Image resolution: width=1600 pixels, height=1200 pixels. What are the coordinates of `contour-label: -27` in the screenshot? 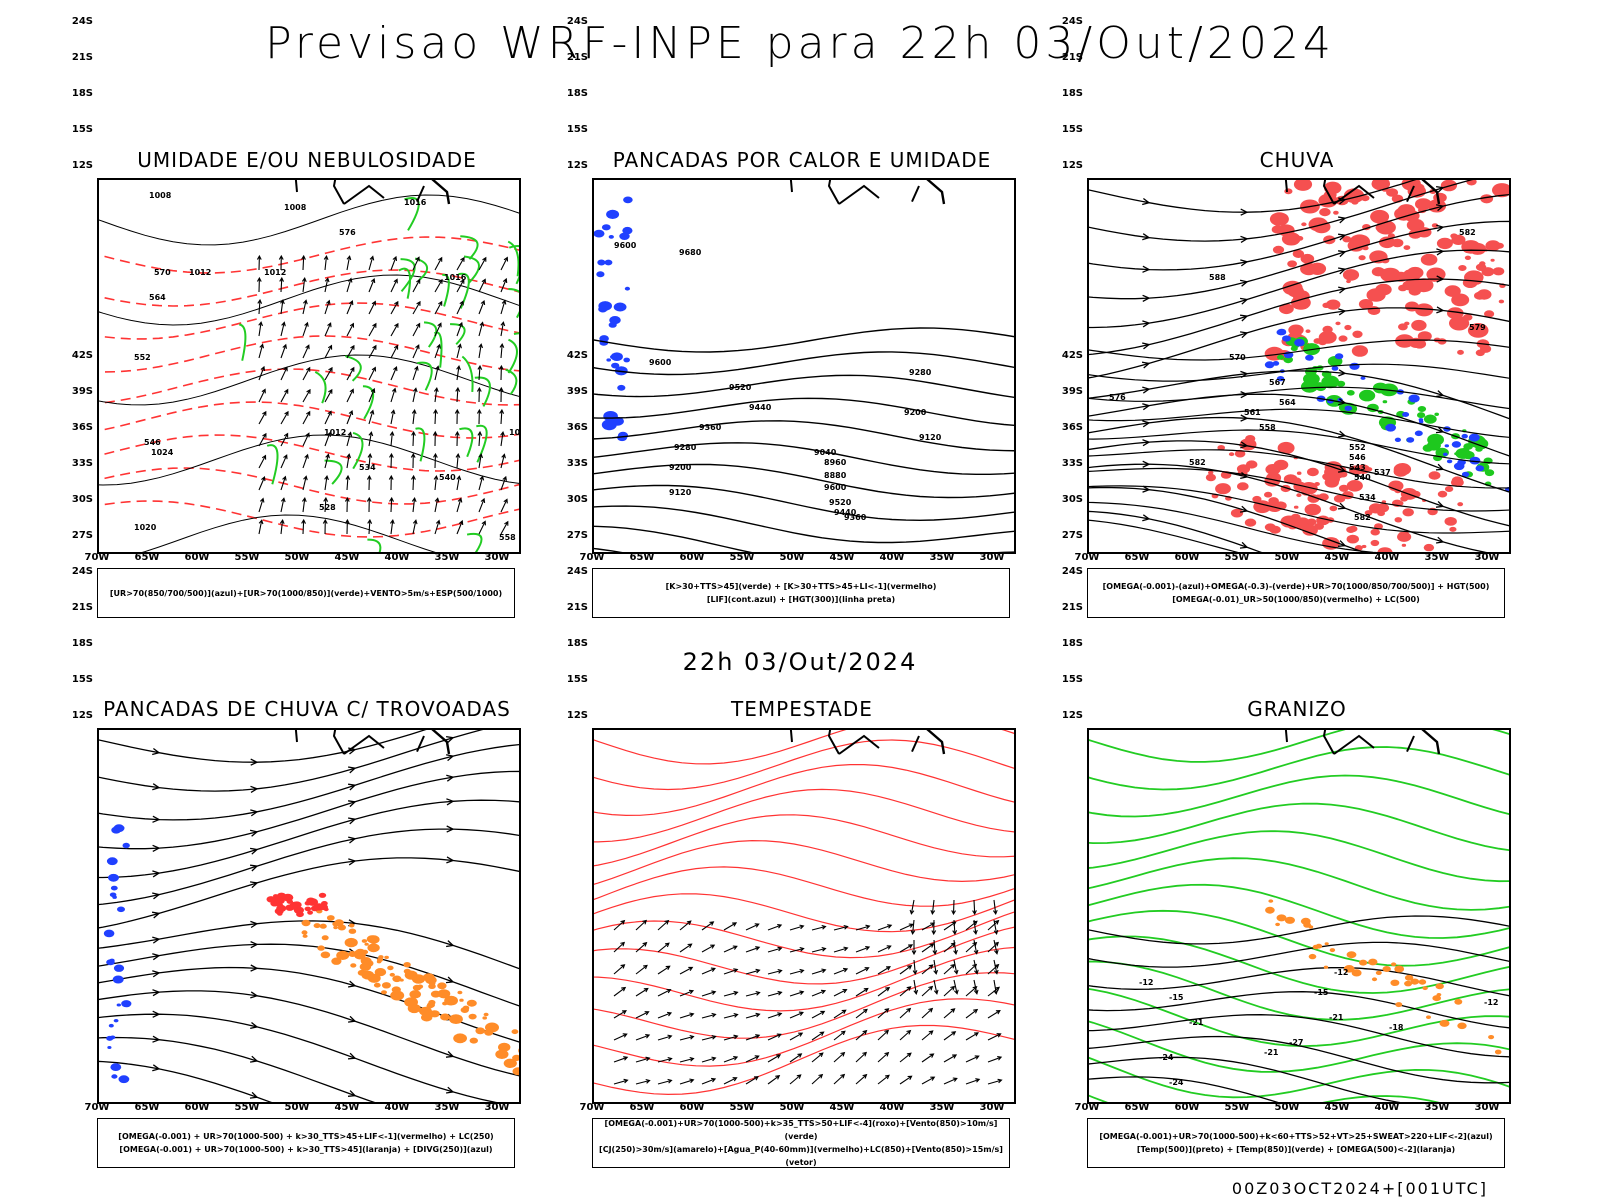 It's located at (1296, 1042).